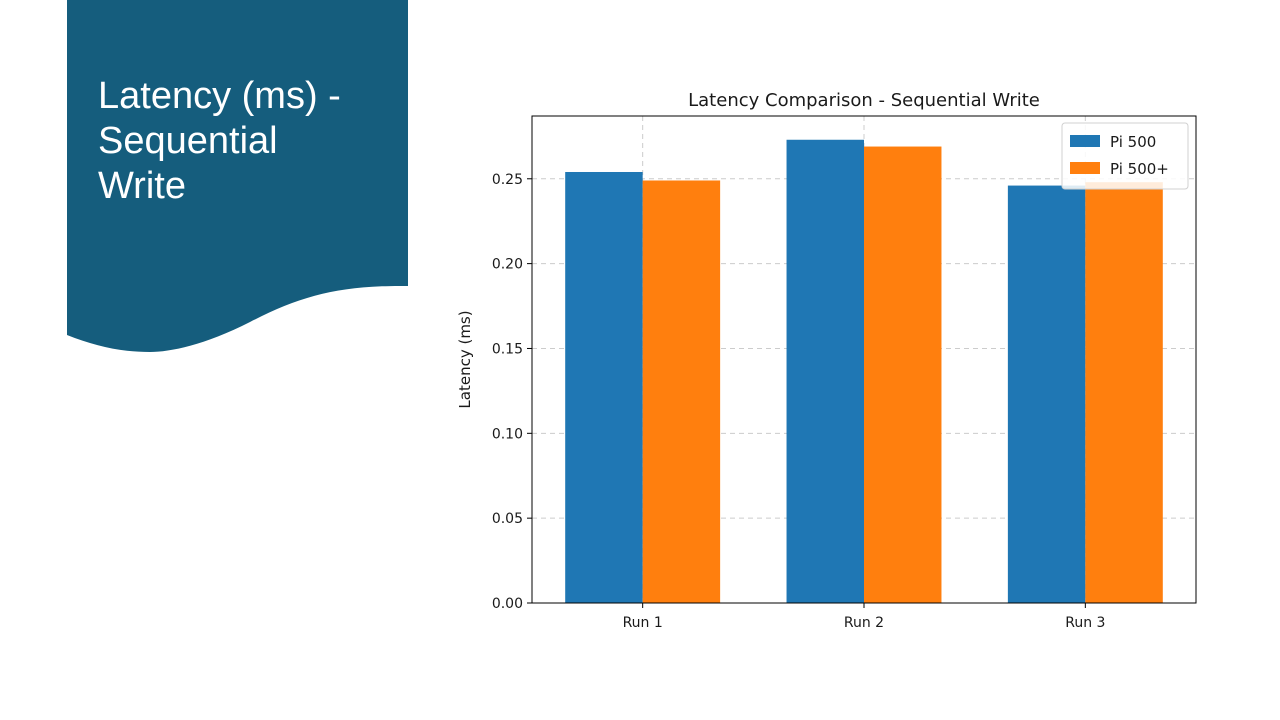 The width and height of the screenshot is (1280, 720). Describe the element at coordinates (1133, 142) in the screenshot. I see `legend-label: Pi 500` at that location.